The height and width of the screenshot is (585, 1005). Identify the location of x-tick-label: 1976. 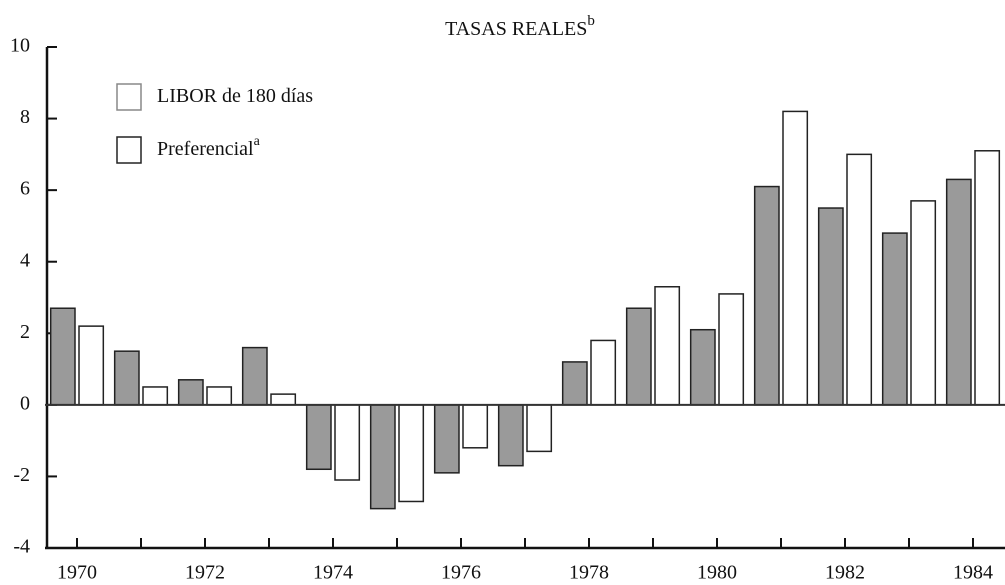
(461, 573).